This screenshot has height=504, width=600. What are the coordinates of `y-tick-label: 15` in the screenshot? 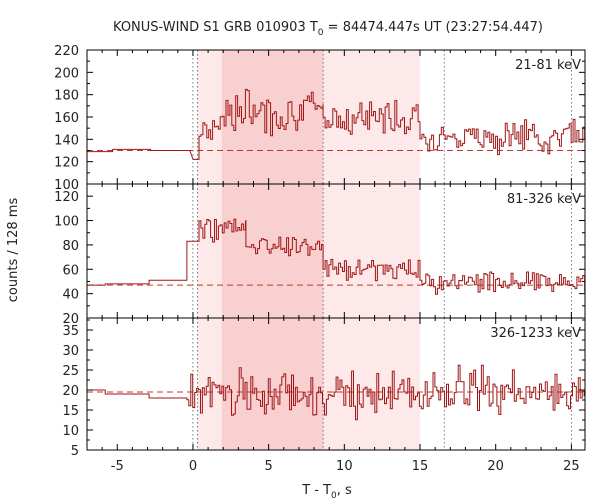 It's located at (70, 411).